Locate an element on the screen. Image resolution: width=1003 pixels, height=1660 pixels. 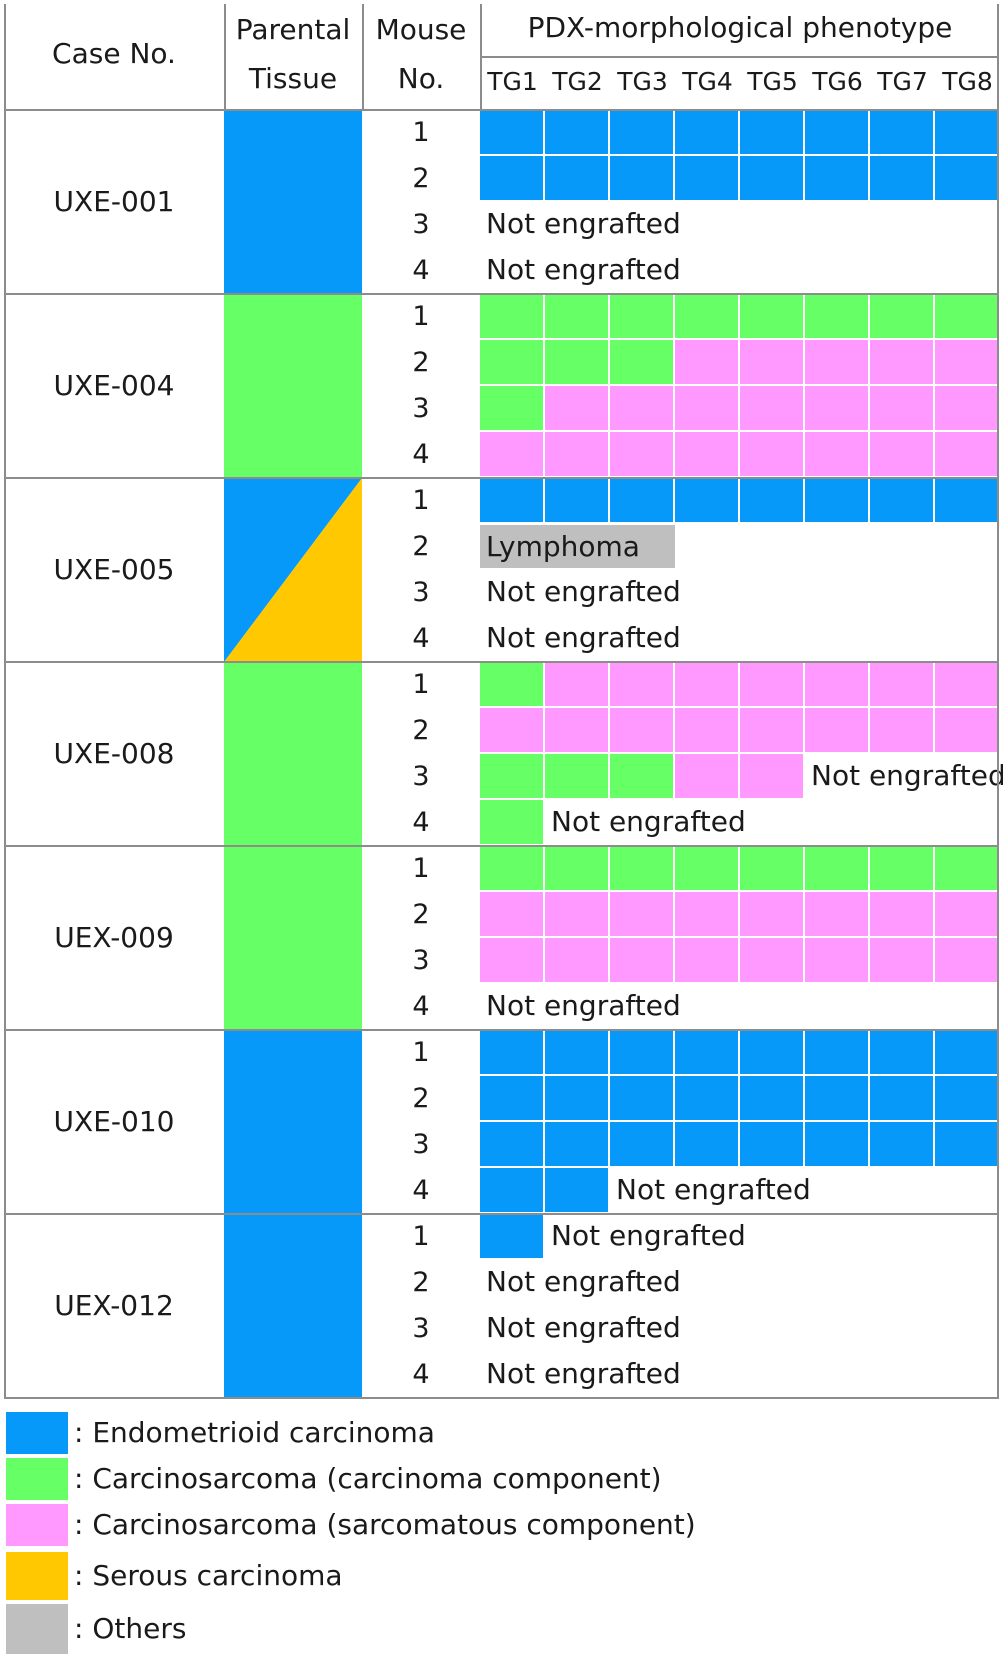
legend-swatch-S is located at coordinates (37, 1525).